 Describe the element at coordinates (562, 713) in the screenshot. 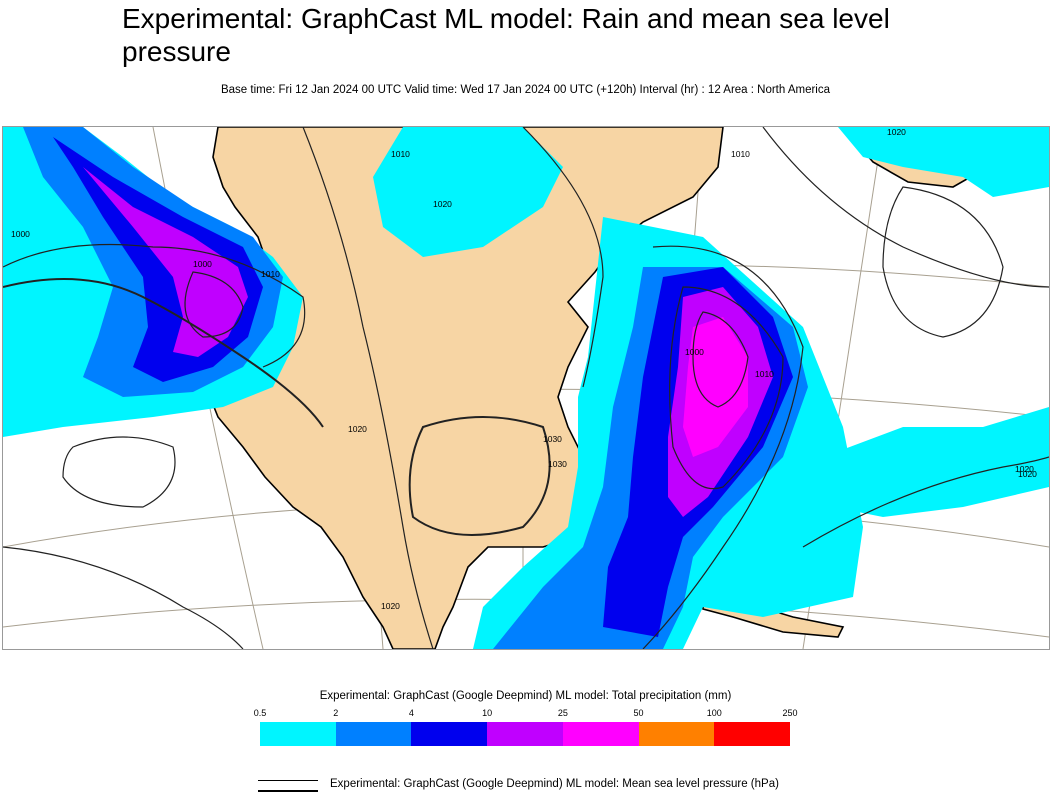

I see `legend-tick: 25` at that location.